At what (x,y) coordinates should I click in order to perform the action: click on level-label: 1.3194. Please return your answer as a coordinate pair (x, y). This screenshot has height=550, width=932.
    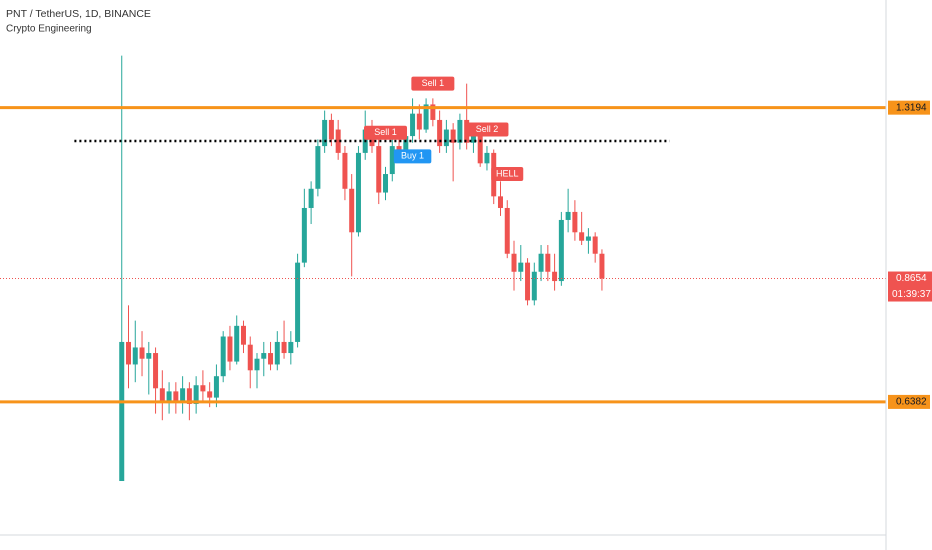
    Looking at the image, I should click on (911, 107).